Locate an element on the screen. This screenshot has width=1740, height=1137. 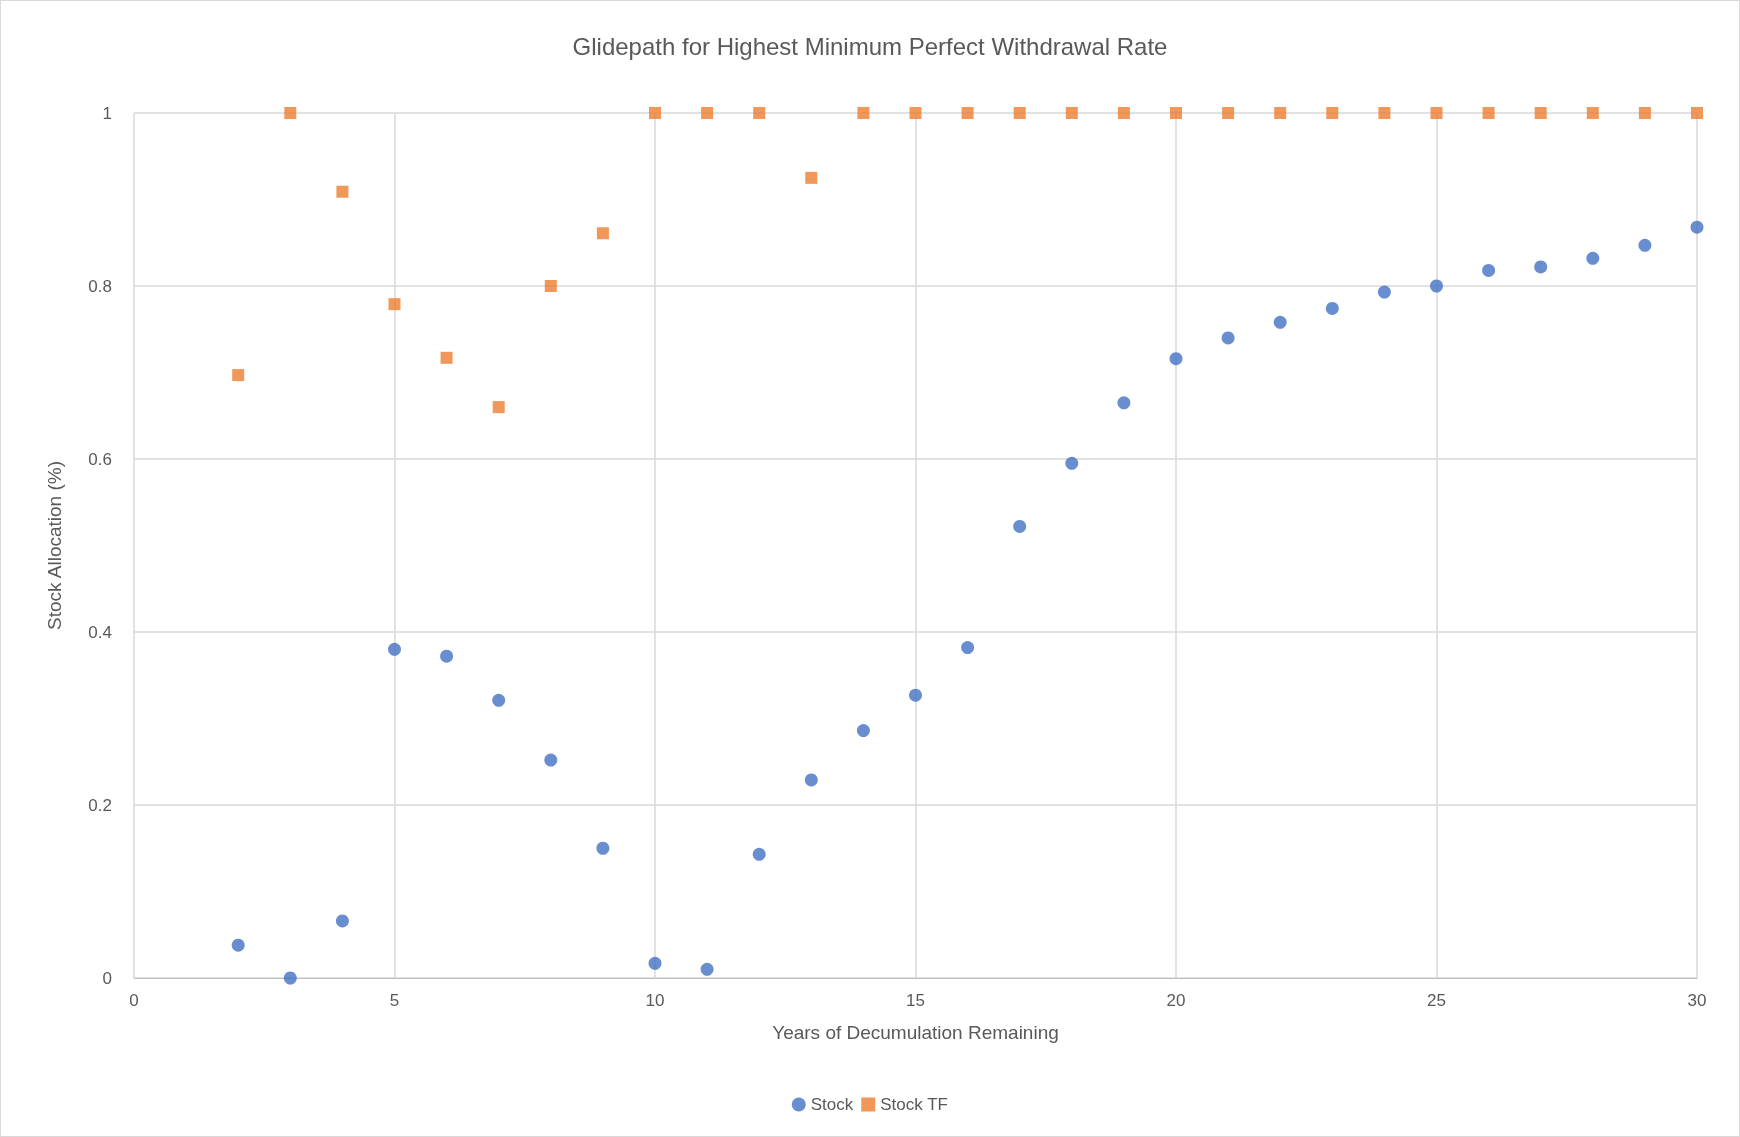
y-tick-label: 0.8 is located at coordinates (100, 286).